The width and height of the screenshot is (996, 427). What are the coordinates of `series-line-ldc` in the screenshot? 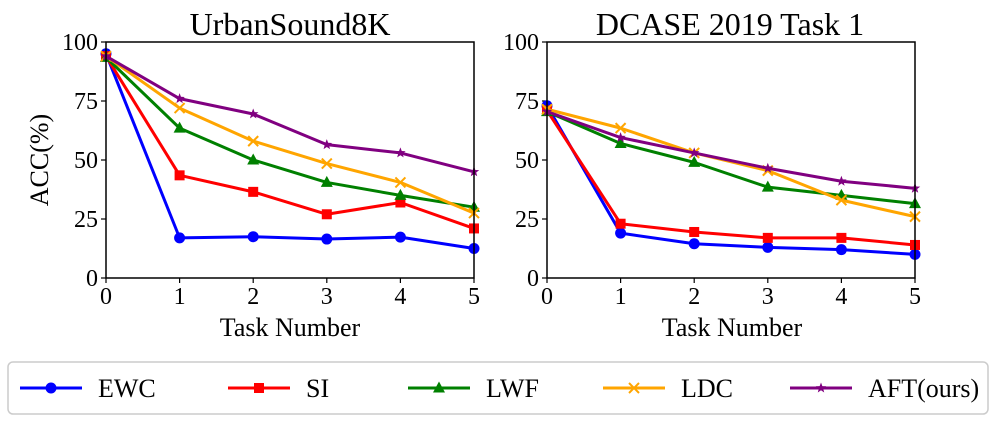 It's located at (290, 134).